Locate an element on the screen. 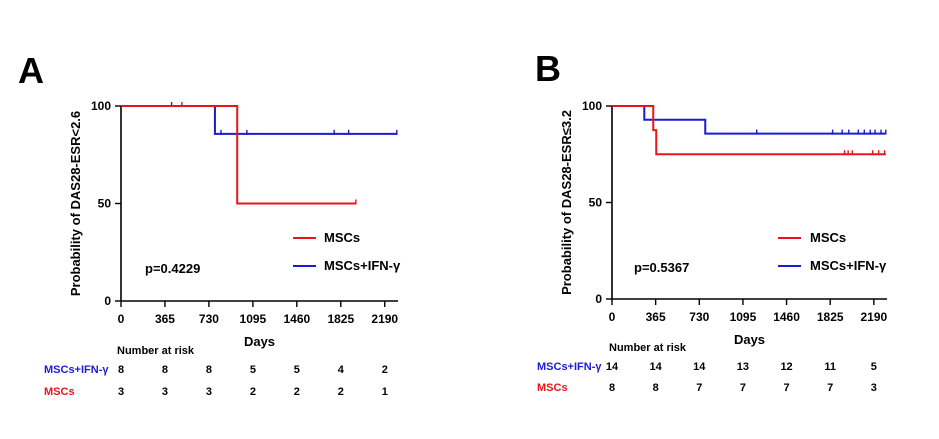  risk-value: 12 is located at coordinates (786, 367).